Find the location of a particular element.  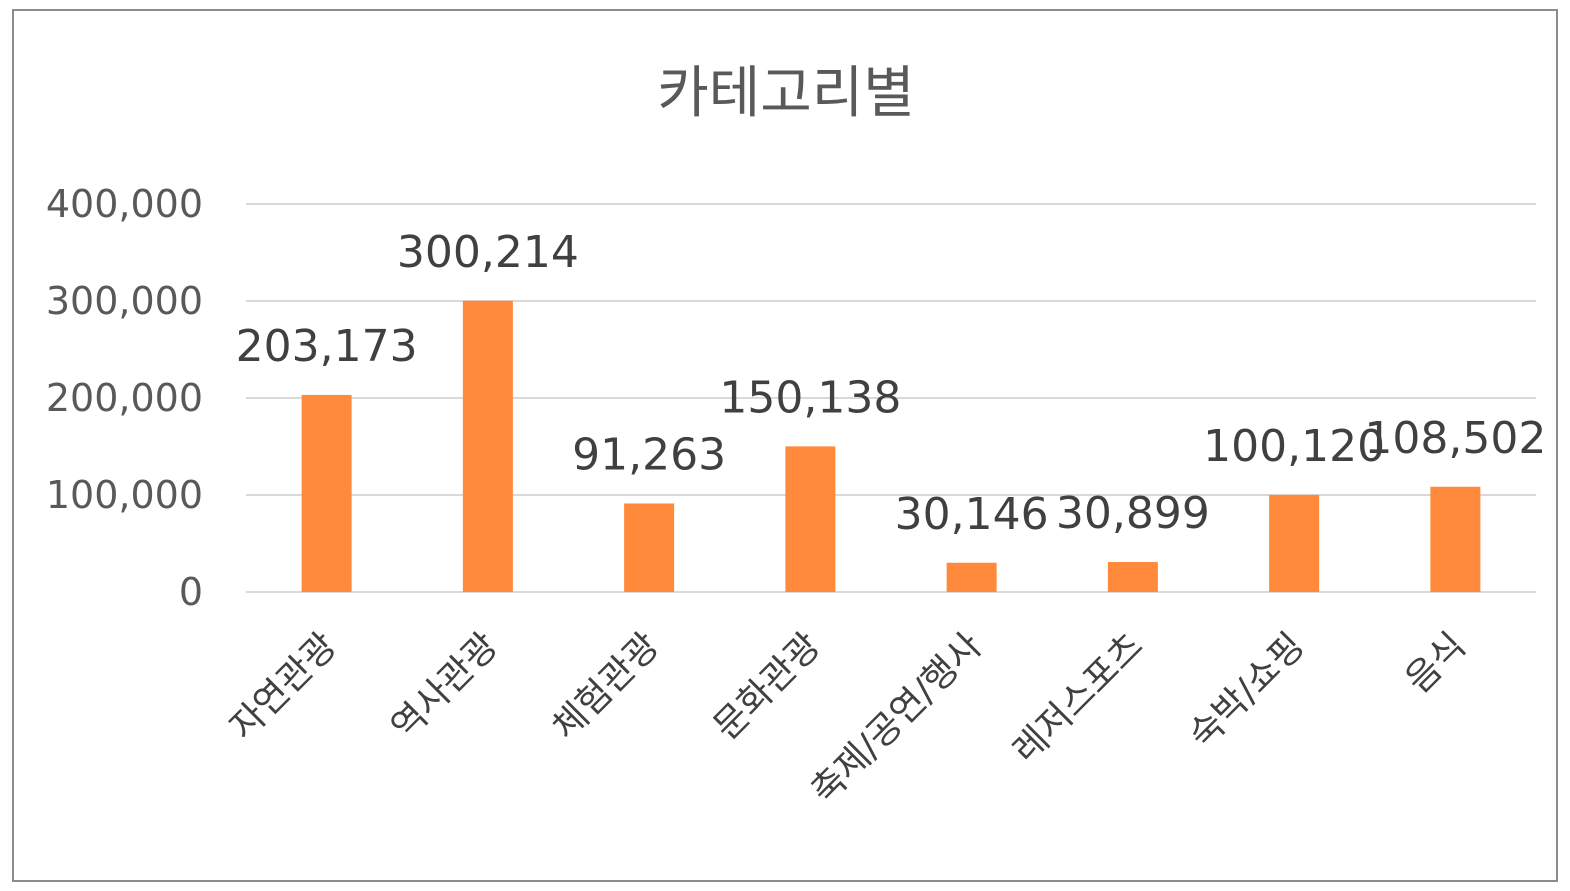

data-label: 300,214 is located at coordinates (488, 252).